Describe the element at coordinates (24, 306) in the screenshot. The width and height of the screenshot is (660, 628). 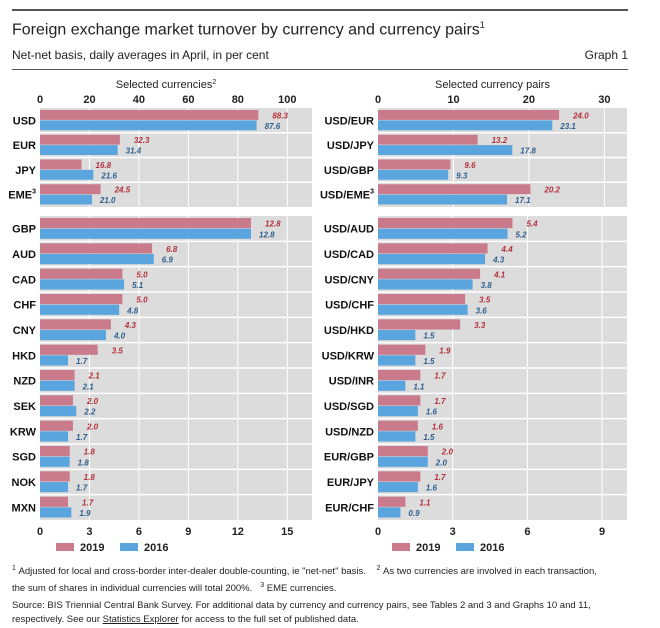
I see `category-label: CHF` at that location.